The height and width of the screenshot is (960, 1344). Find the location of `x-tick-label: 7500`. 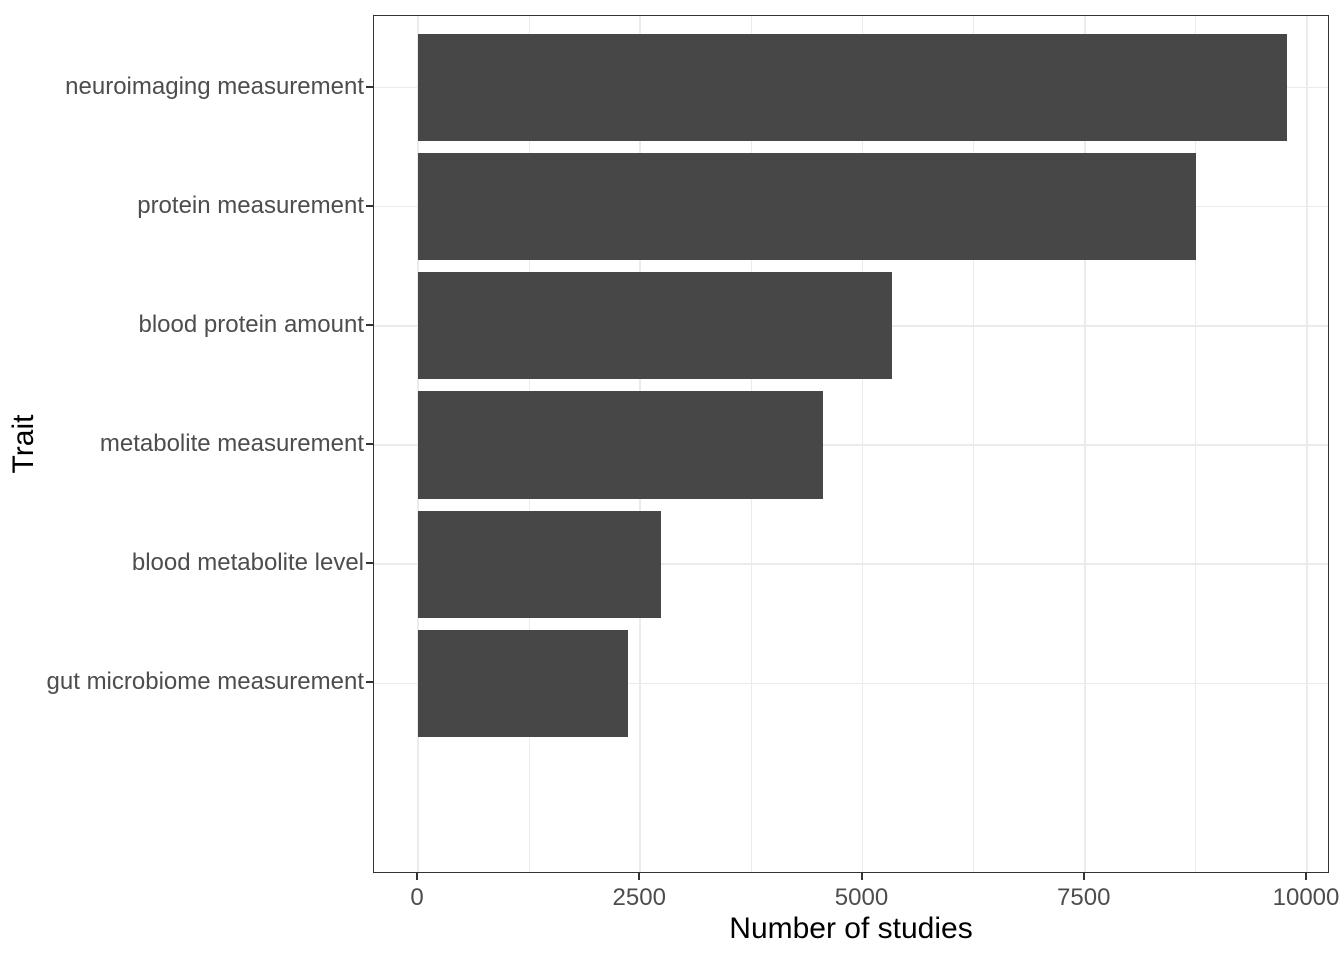

x-tick-label: 7500 is located at coordinates (1084, 897).